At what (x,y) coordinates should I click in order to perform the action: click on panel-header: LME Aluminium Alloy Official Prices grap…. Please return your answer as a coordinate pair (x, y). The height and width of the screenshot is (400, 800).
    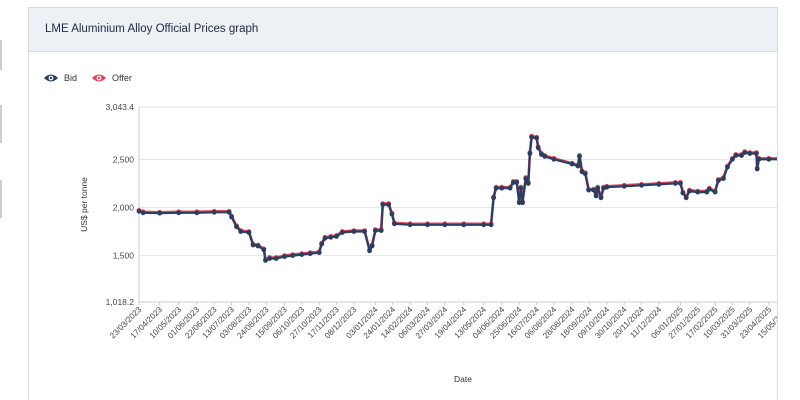
    Looking at the image, I should click on (403, 30).